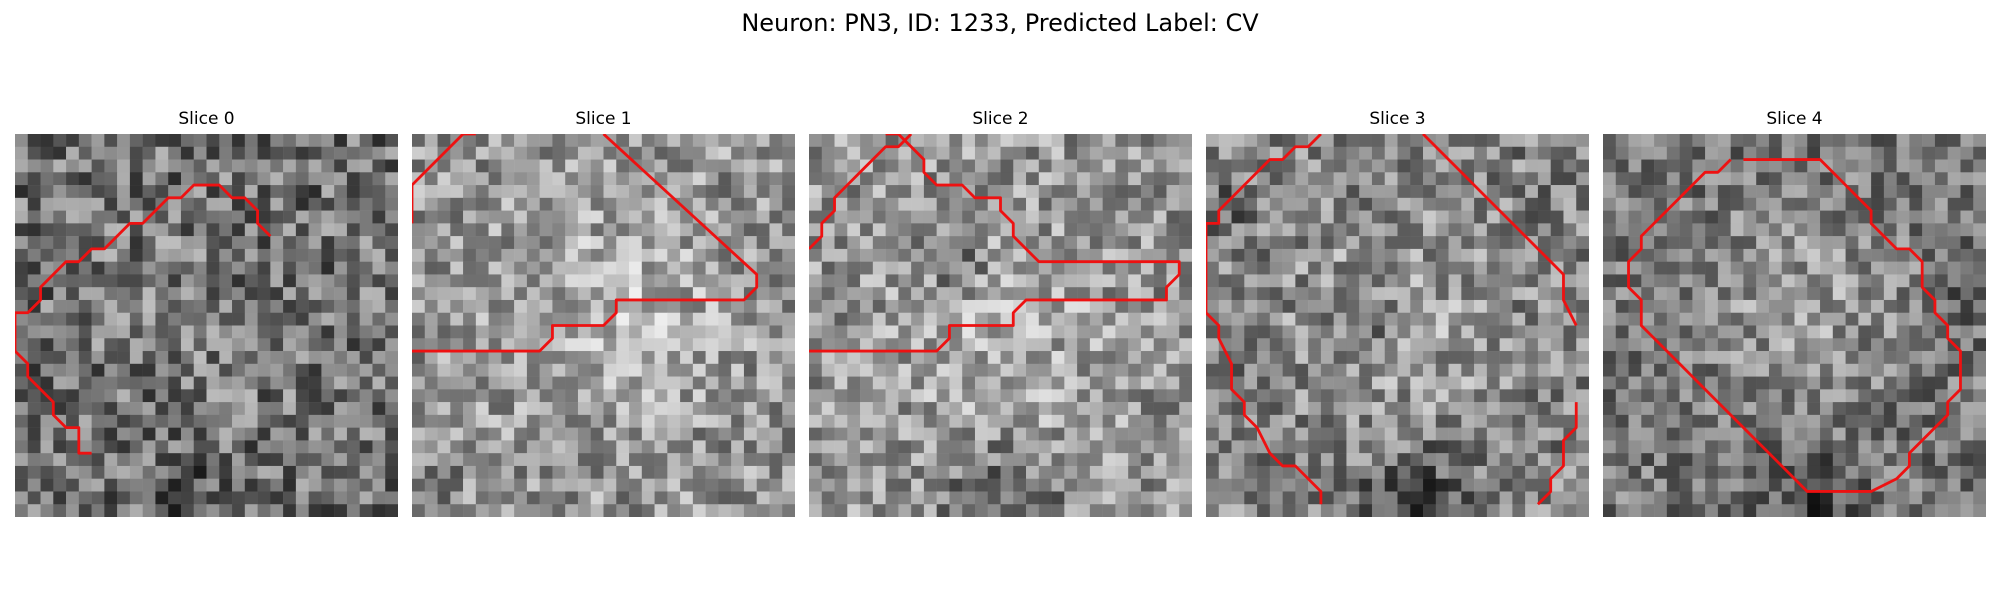  What do you see at coordinates (1397, 119) in the screenshot?
I see `slice-title-3: Slice 3` at bounding box center [1397, 119].